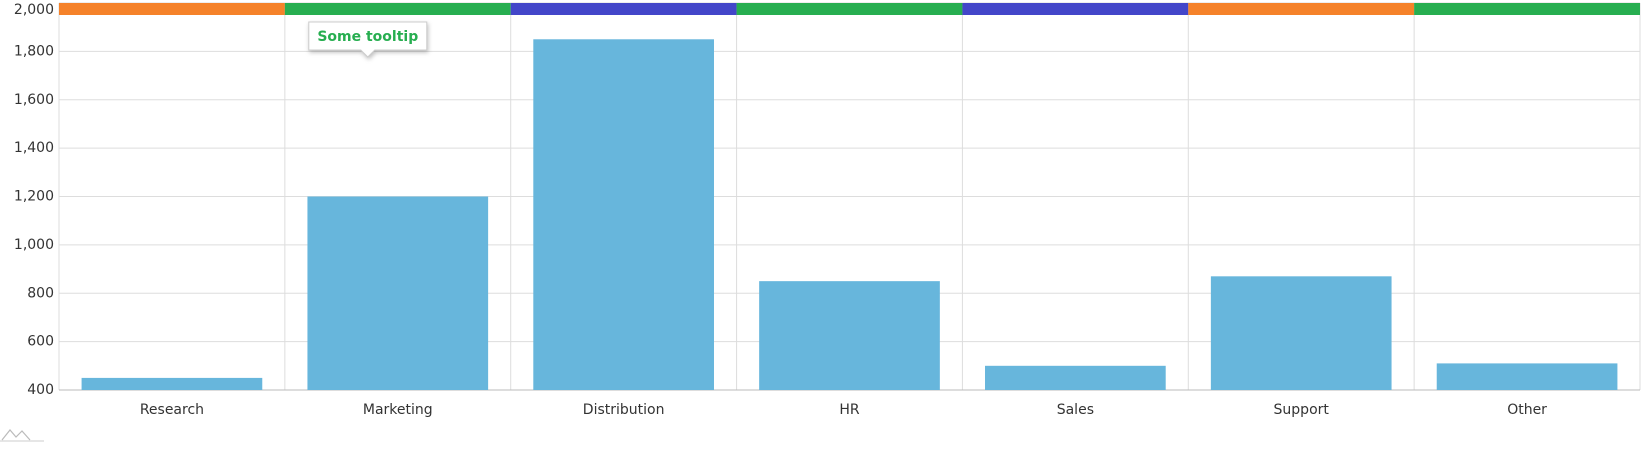 The height and width of the screenshot is (465, 1642). What do you see at coordinates (1302, 410) in the screenshot?
I see `x-tick-label: Support` at bounding box center [1302, 410].